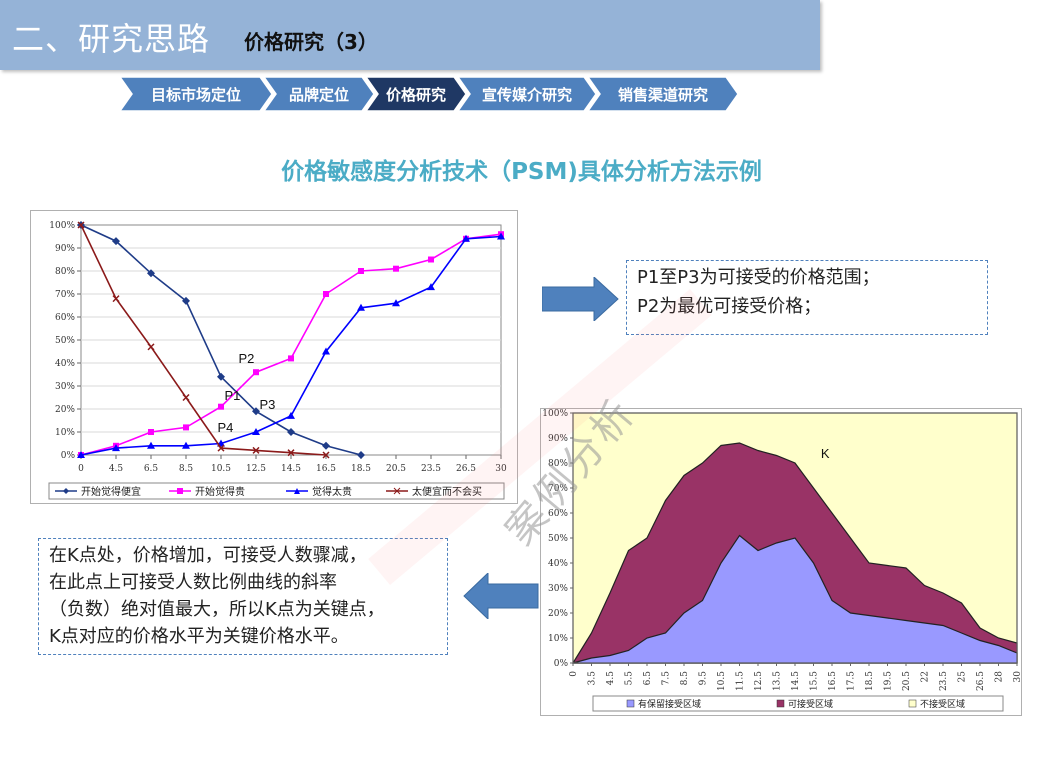 This screenshot has width=1043, height=783. What do you see at coordinates (233, 395) in the screenshot?
I see `point-annotation: P1` at bounding box center [233, 395].